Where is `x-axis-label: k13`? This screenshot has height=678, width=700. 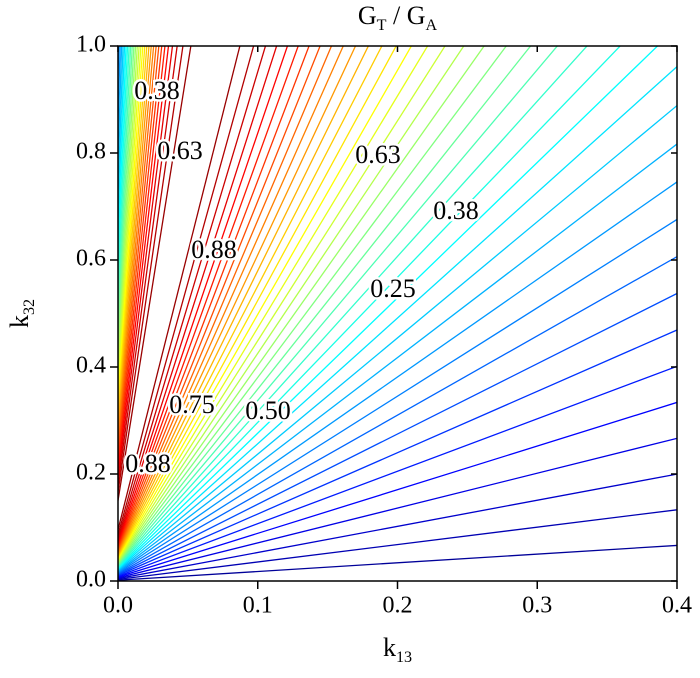 x-axis-label: k13 is located at coordinates (397, 649).